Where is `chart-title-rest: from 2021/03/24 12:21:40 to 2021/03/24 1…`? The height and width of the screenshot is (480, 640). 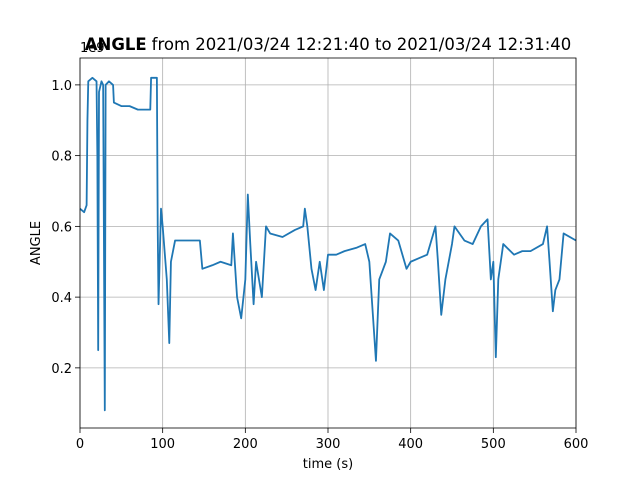 chart-title-rest: from 2021/03/24 12:21:40 to 2021/03/24 1… is located at coordinates (362, 44).